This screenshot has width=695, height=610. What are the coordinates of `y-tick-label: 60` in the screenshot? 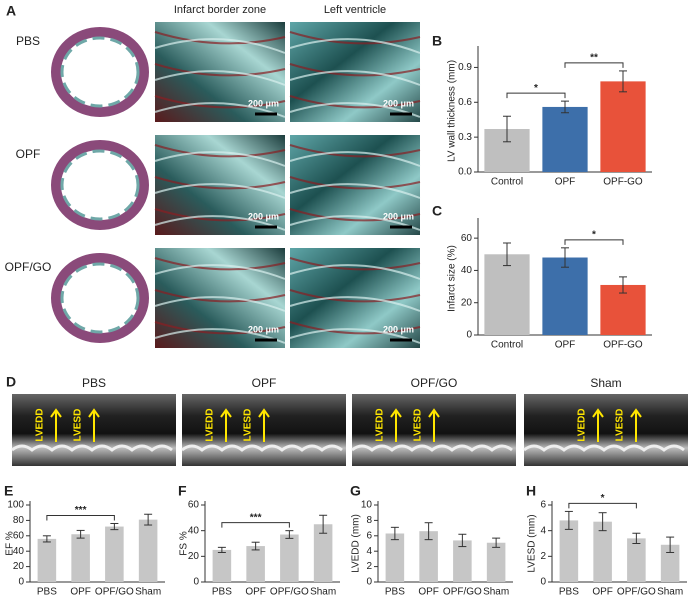 It's located at (467, 238).